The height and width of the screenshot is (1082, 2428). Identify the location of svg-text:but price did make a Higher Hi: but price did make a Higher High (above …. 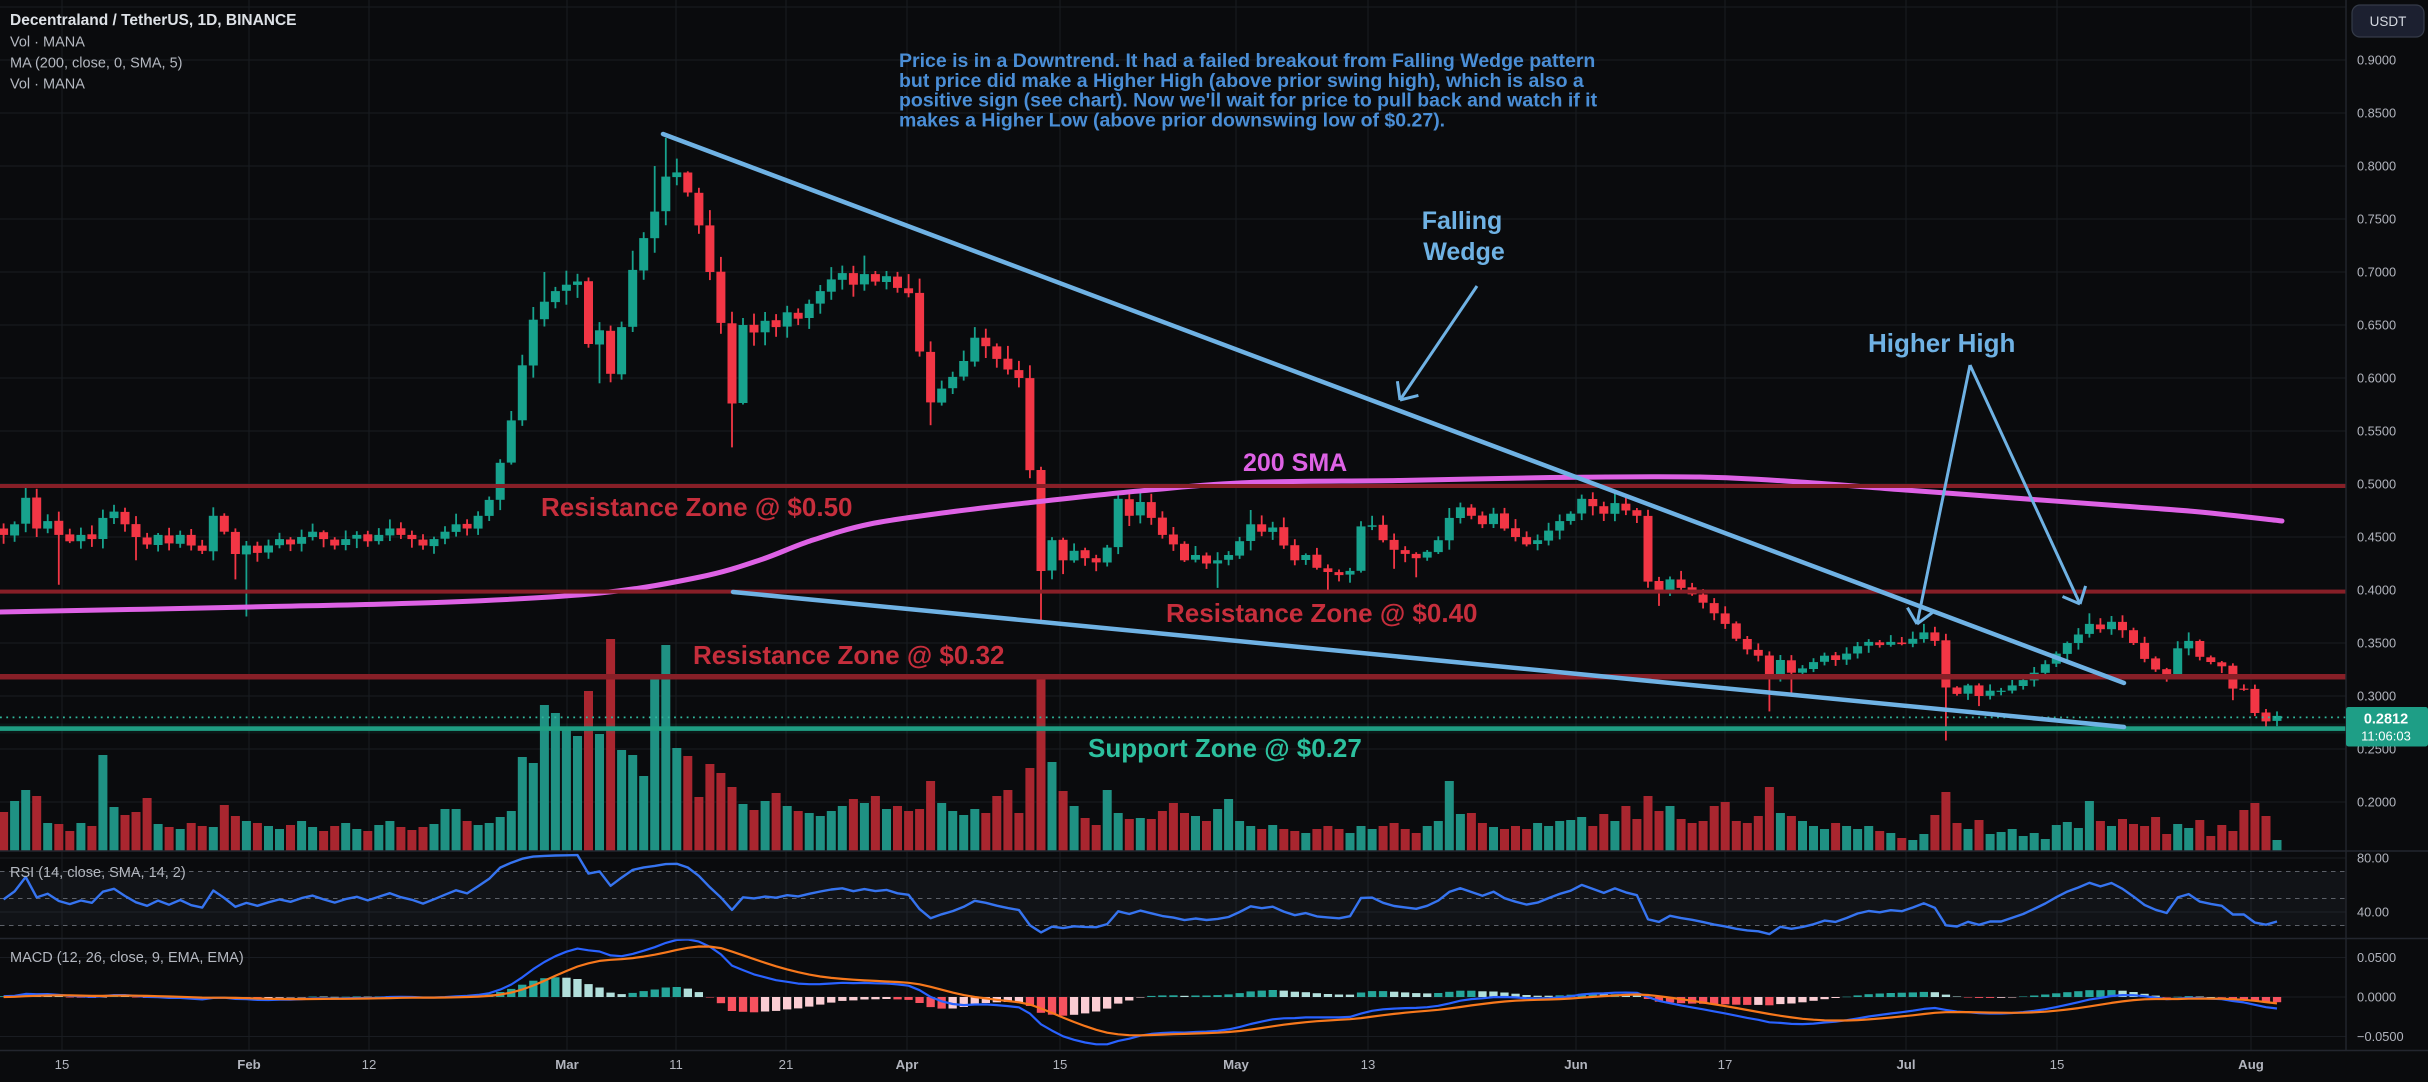
(1241, 81).